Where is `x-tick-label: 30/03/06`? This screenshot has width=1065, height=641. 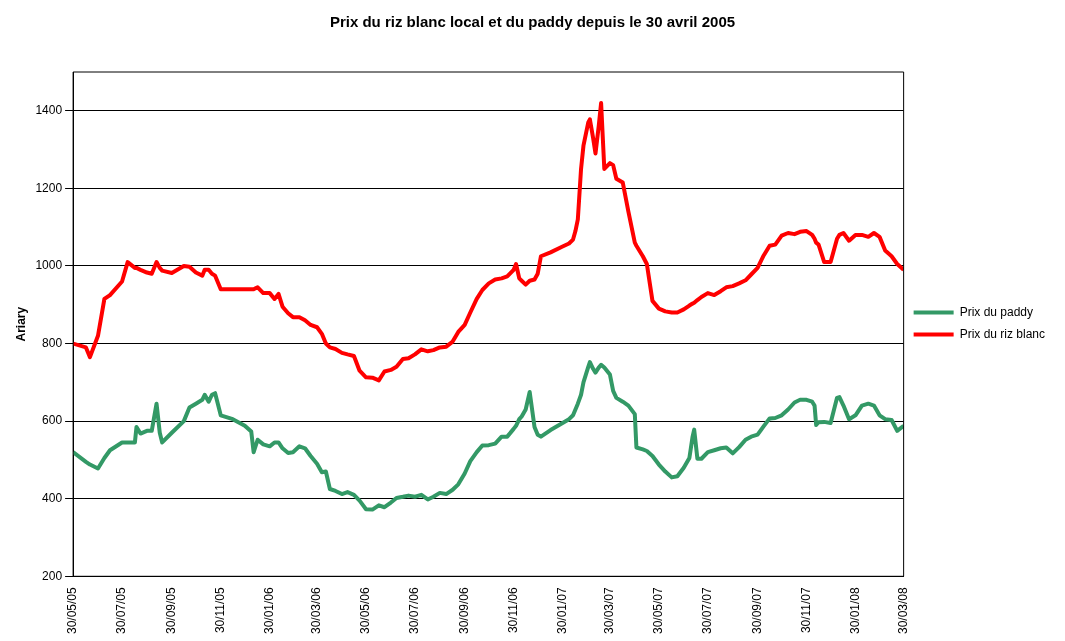 x-tick-label: 30/03/06 is located at coordinates (316, 610).